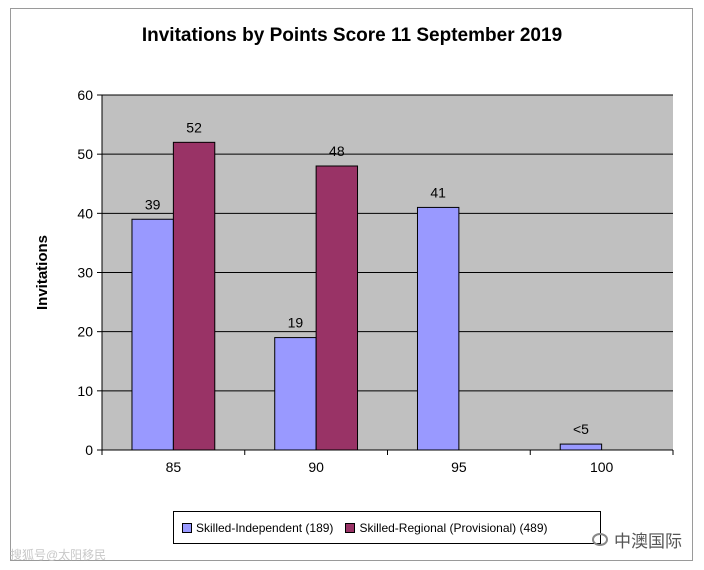  Describe the element at coordinates (316, 467) in the screenshot. I see `x-tick-label-90: 90` at that location.